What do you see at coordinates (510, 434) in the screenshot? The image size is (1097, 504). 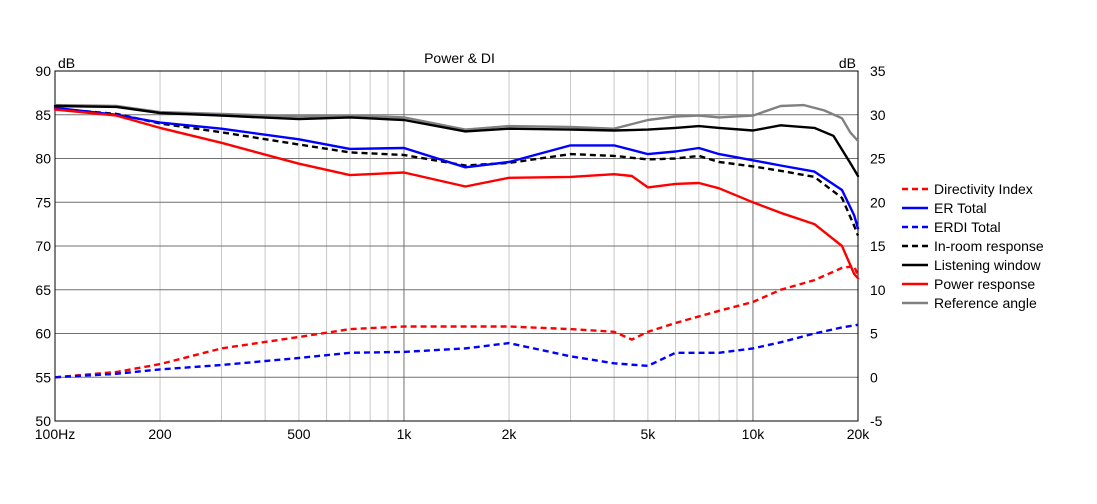 I see `x-tick-label: 2k` at bounding box center [510, 434].